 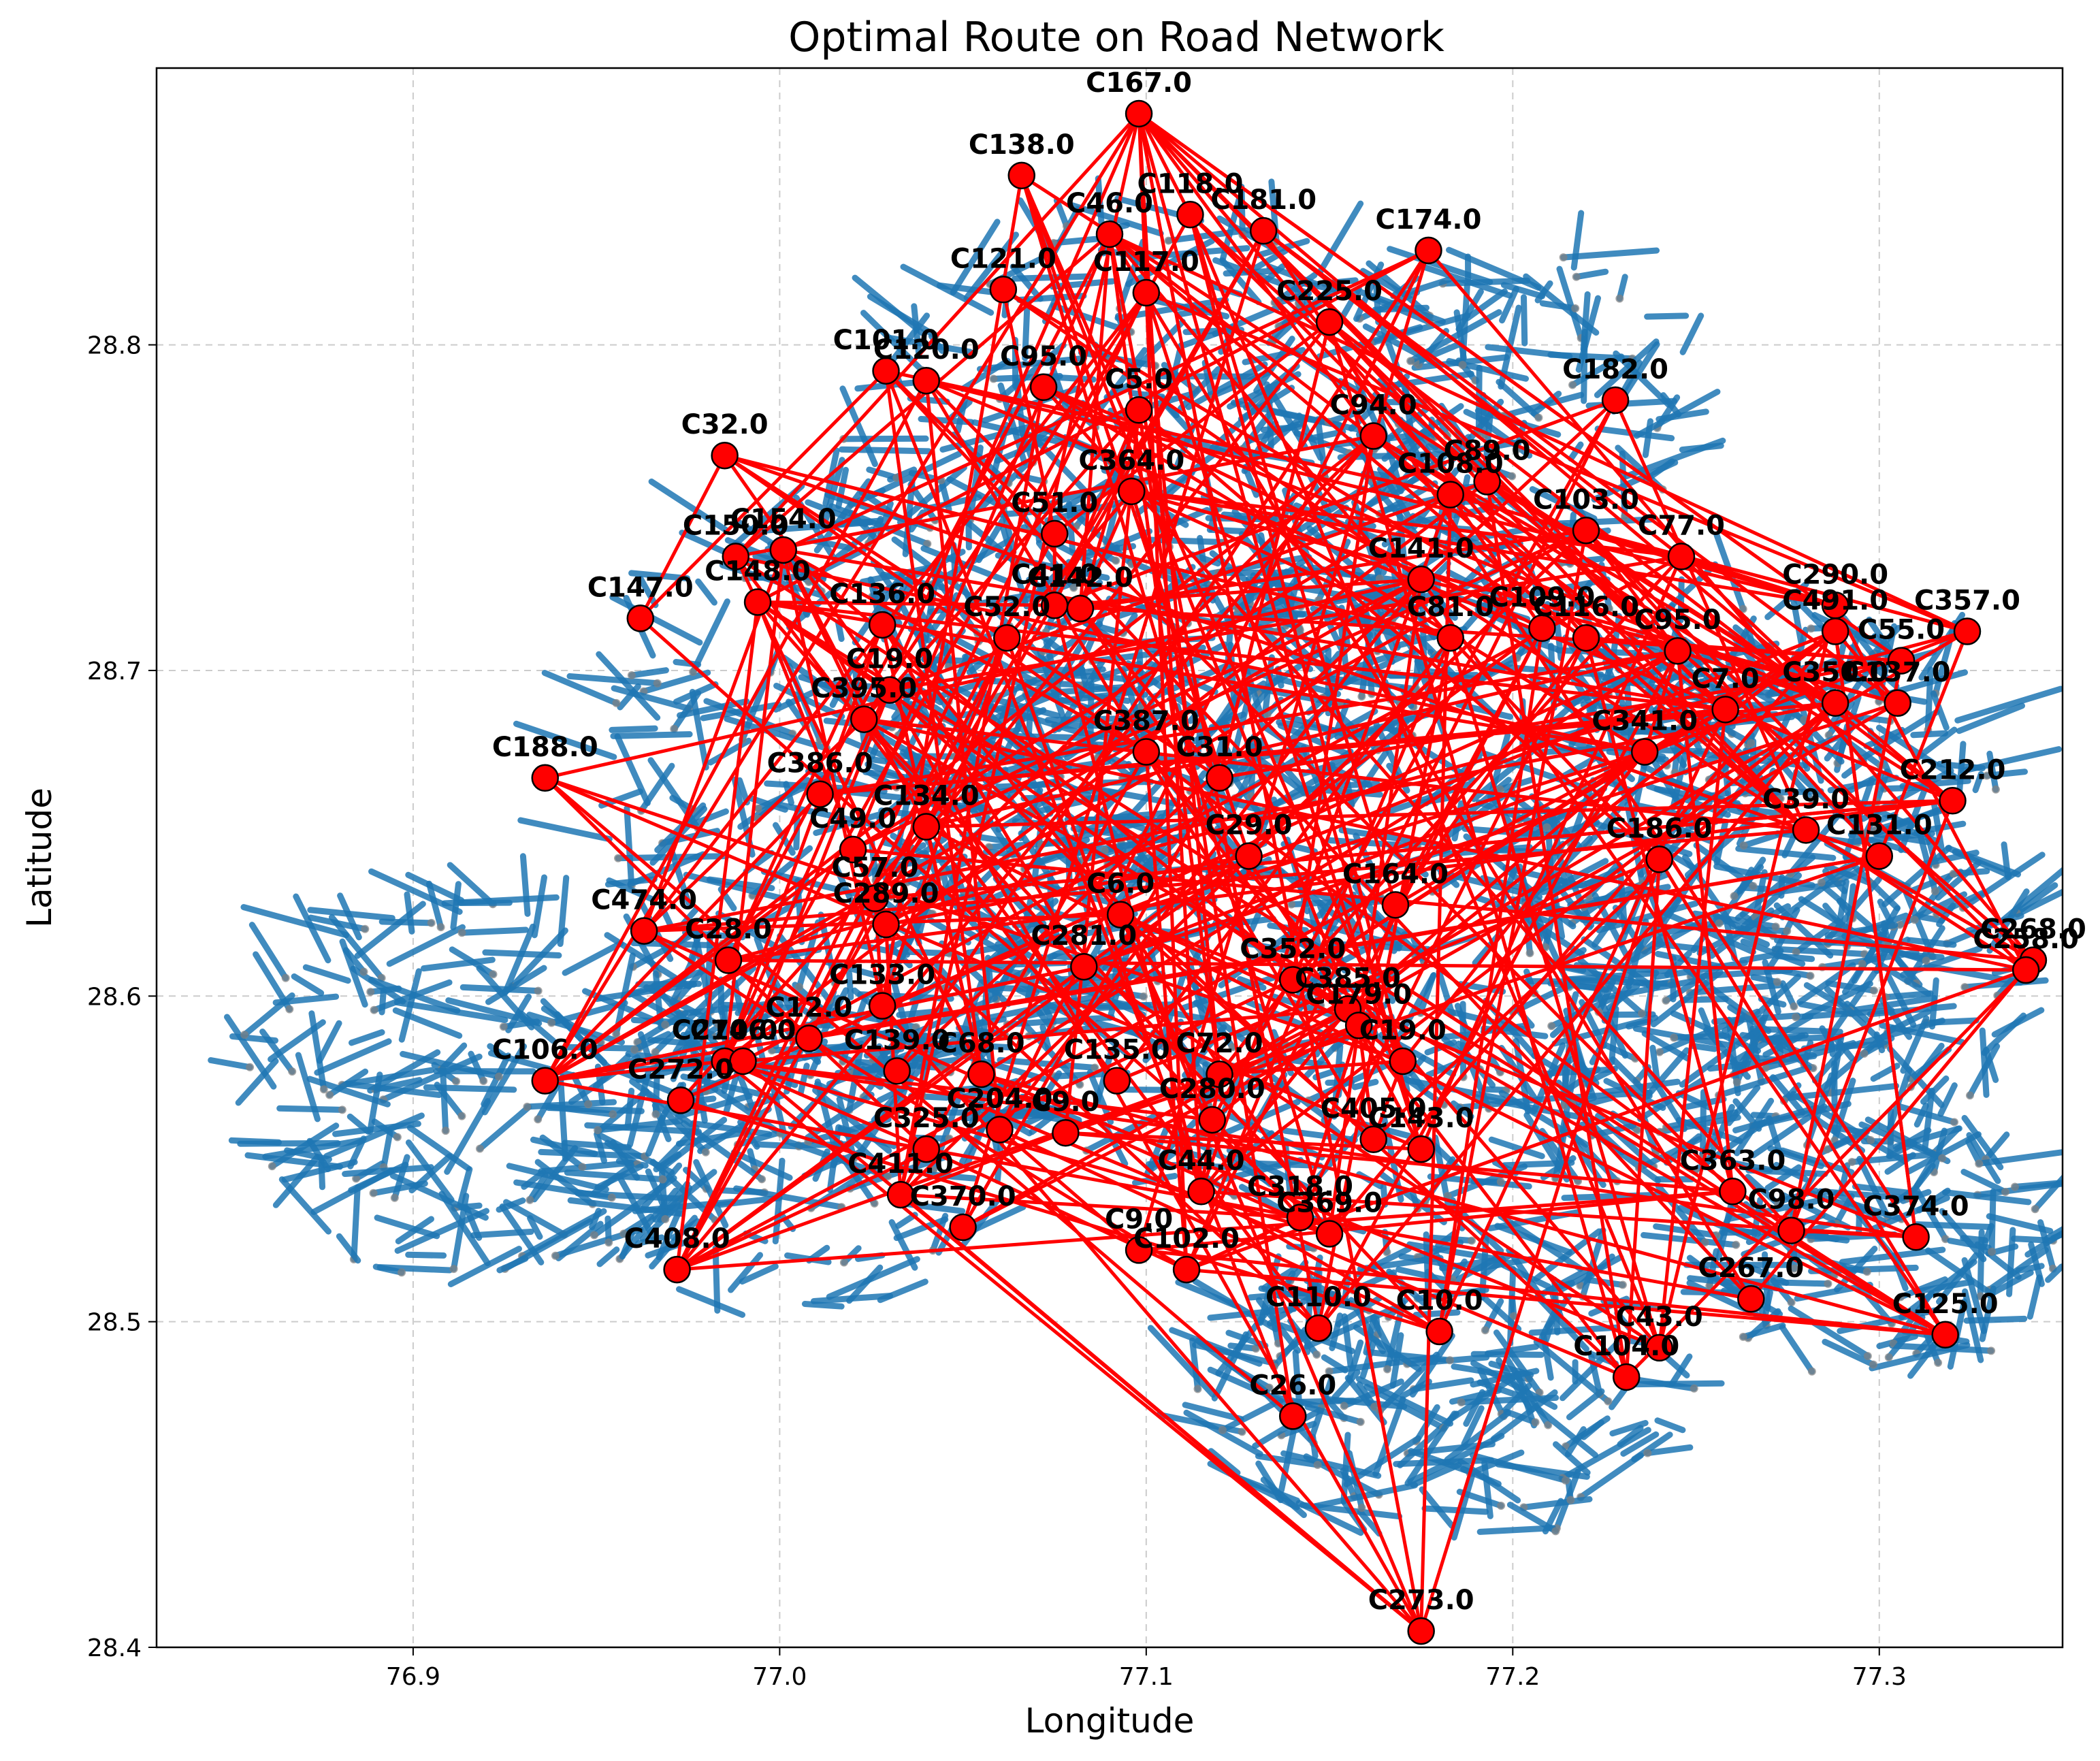 I want to click on stop-label: C41.0, so click(x=1055, y=574).